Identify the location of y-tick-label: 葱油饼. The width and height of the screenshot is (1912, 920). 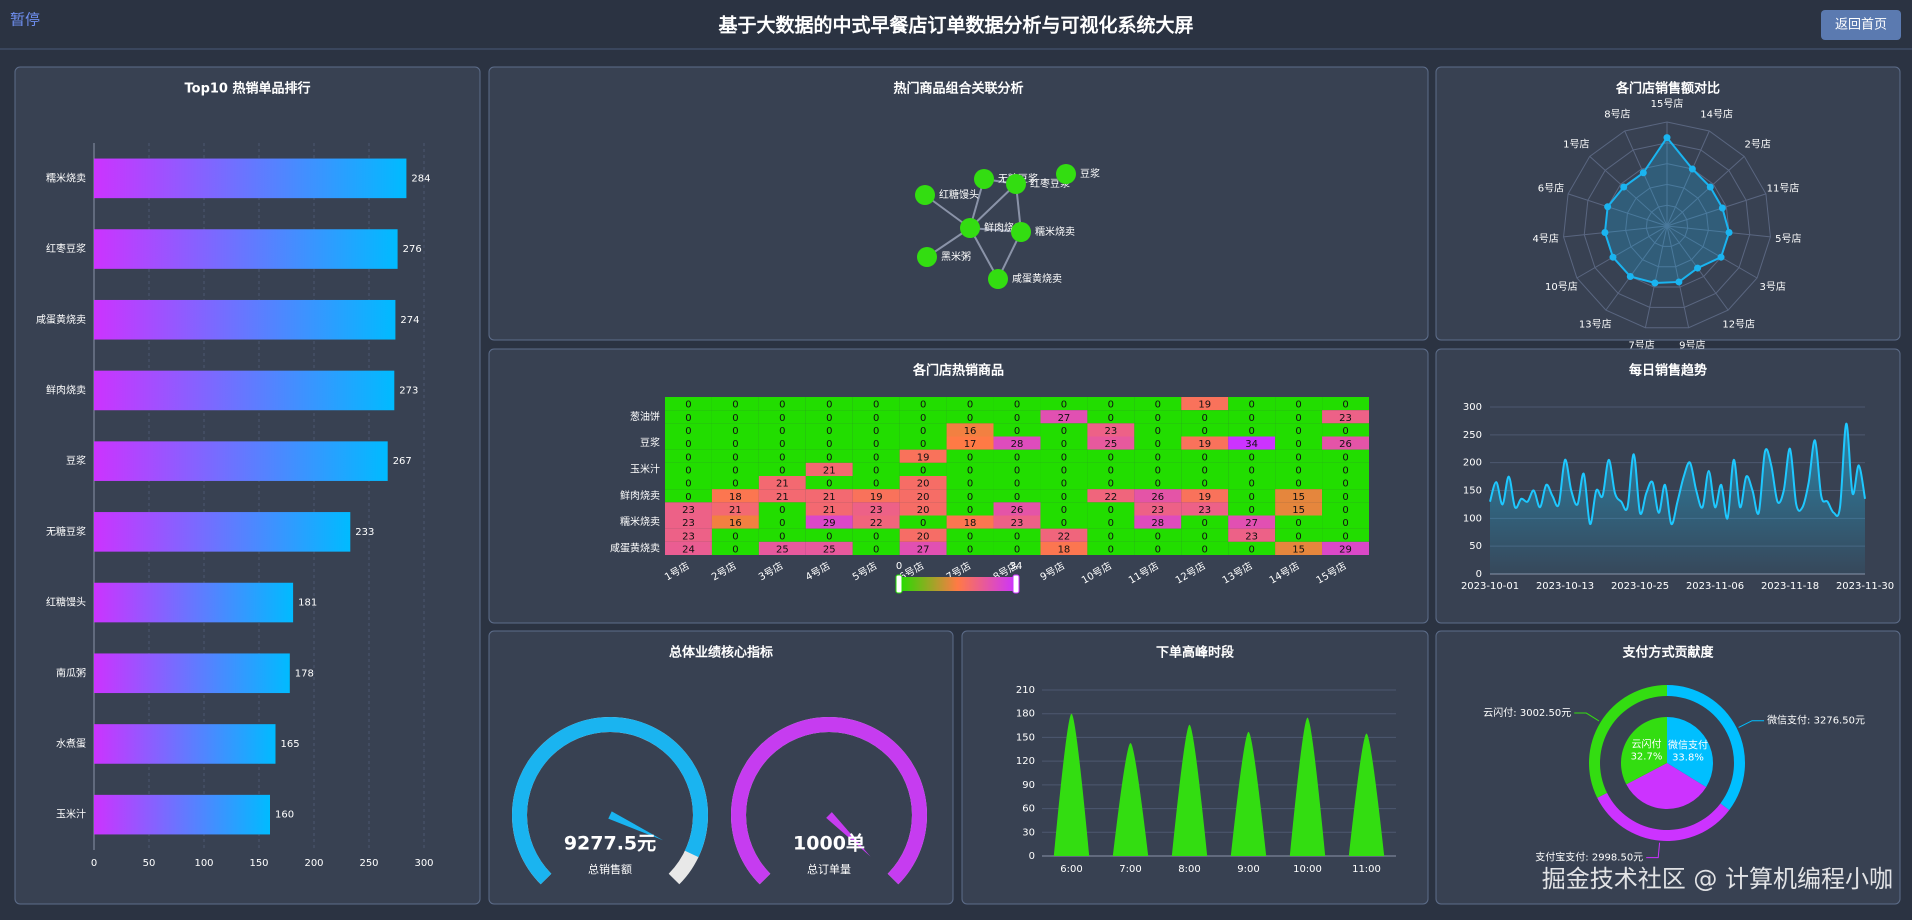
(645, 416).